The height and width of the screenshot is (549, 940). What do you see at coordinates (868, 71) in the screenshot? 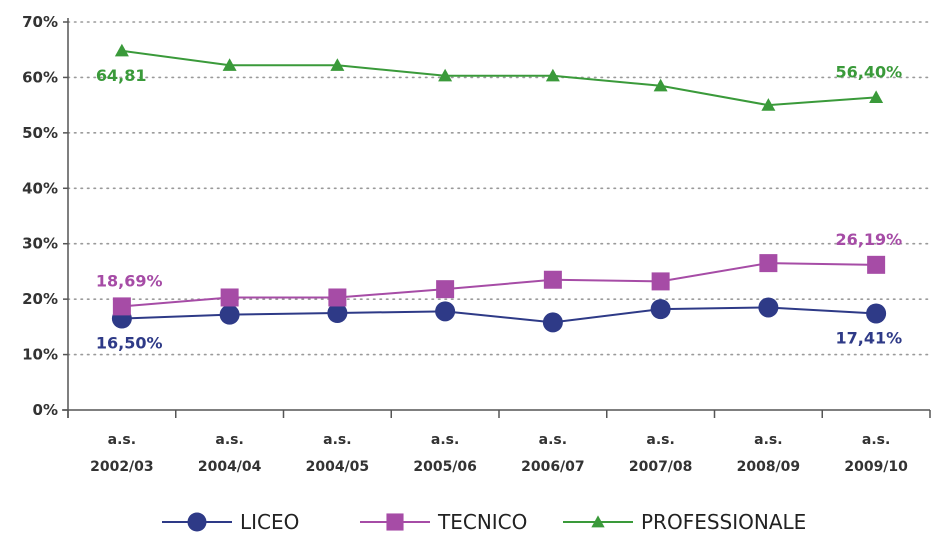
I see `data-label: 56,40%` at bounding box center [868, 71].